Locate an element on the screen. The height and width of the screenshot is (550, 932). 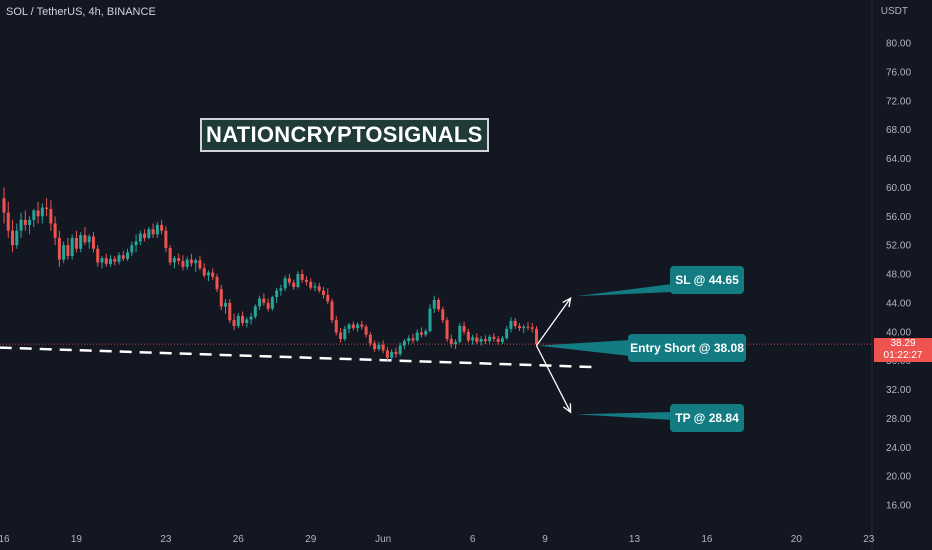
y-tick-label: 80.00 is located at coordinates (898, 44).